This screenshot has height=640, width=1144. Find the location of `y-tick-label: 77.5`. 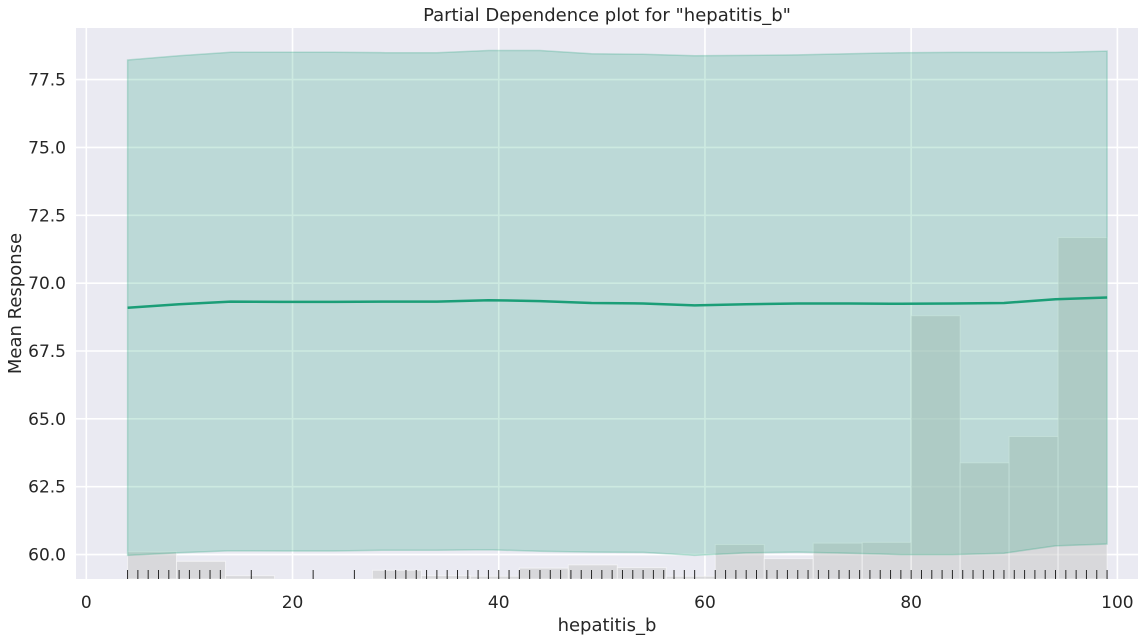

y-tick-label: 77.5 is located at coordinates (47, 81).